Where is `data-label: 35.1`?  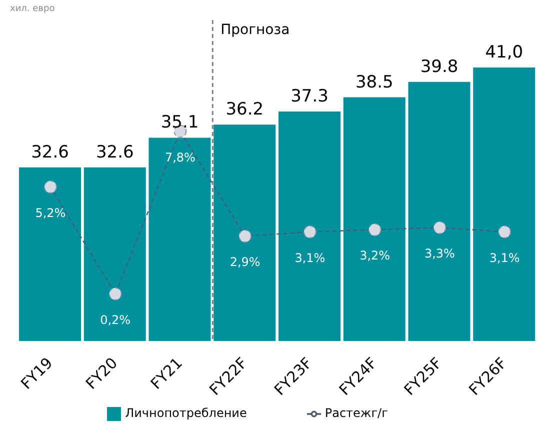 data-label: 35.1 is located at coordinates (179, 122).